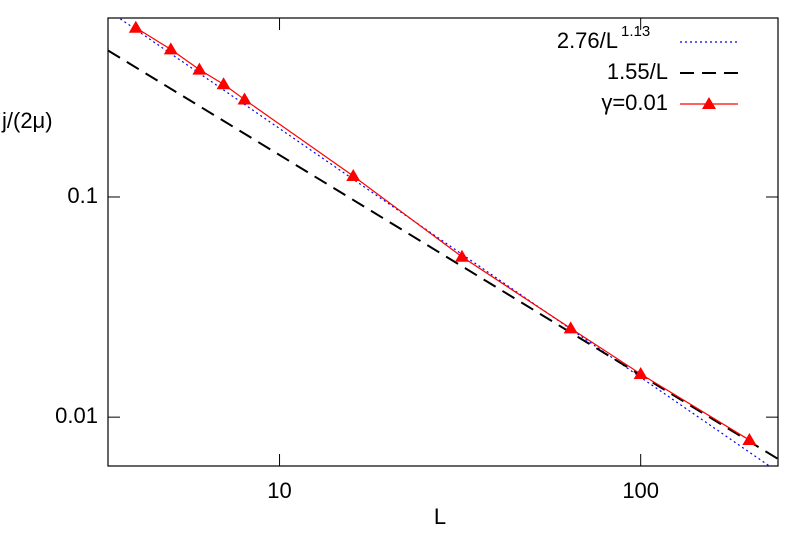 Image resolution: width=789 pixels, height=543 pixels. What do you see at coordinates (640, 490) in the screenshot?
I see `x-tick-label: 100` at bounding box center [640, 490].